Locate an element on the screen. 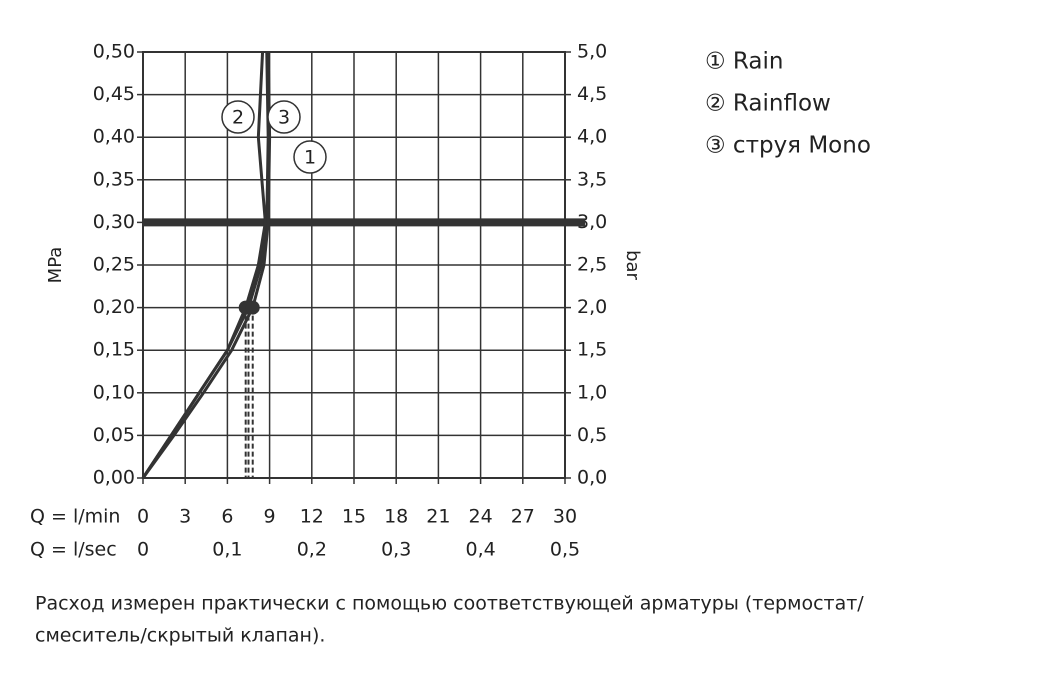 Image resolution: width=1059 pixels, height=679 pixels. x-tick-label: 3 is located at coordinates (185, 517).